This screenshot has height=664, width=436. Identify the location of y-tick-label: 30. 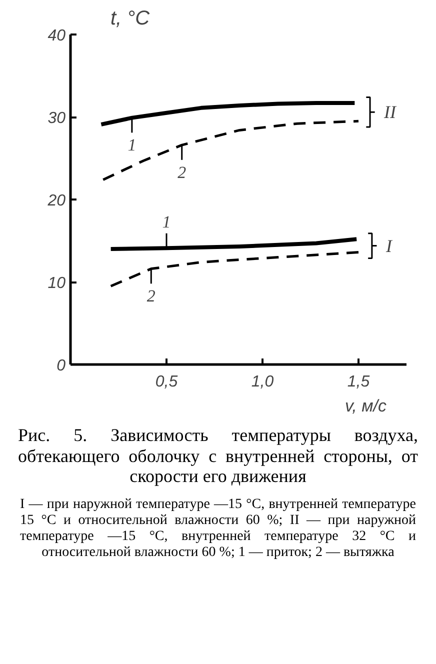
(57, 118).